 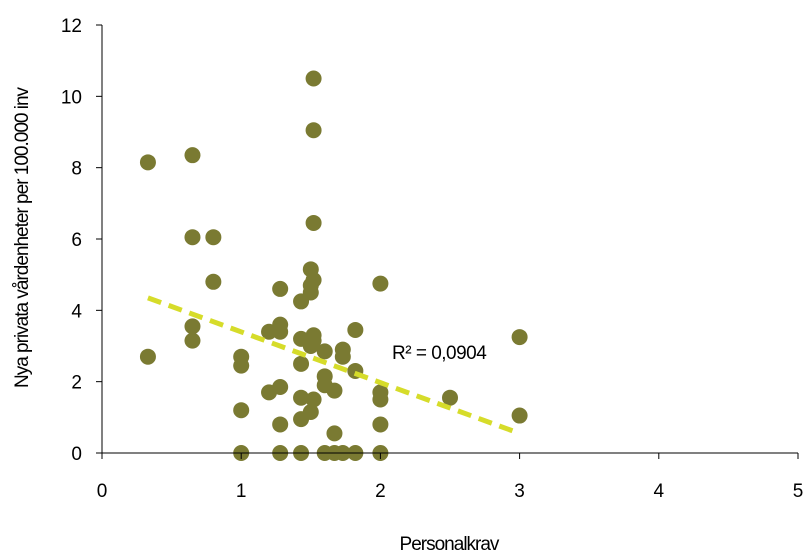 I want to click on x-tick-label: 2, so click(x=380, y=491).